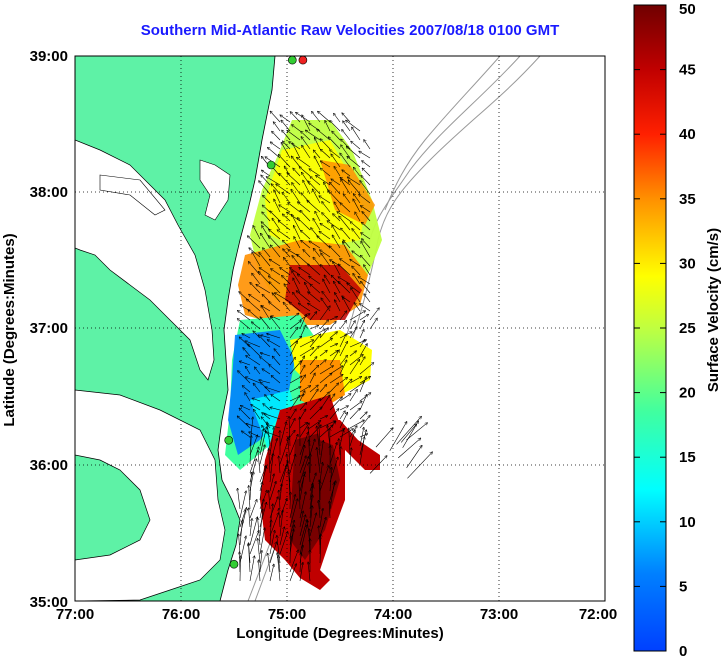 The image size is (724, 659). I want to click on x-tick-label: 76:00, so click(181, 614).